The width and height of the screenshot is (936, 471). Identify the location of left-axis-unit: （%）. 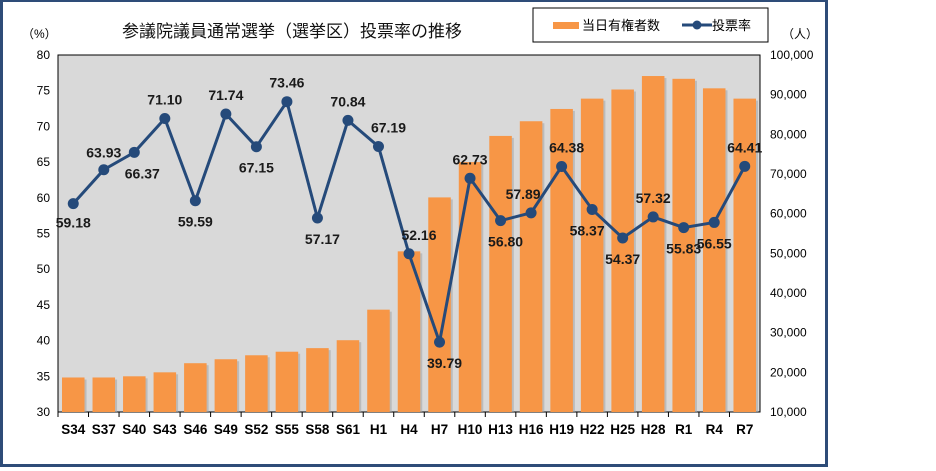
(39, 34).